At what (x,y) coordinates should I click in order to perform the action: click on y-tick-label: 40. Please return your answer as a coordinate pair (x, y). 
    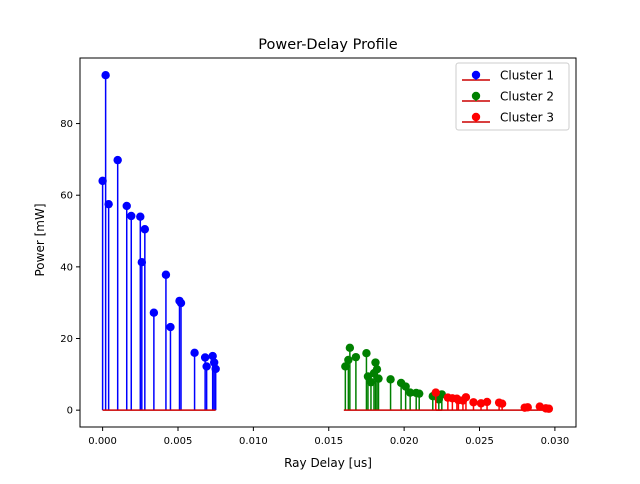
    Looking at the image, I should click on (66, 267).